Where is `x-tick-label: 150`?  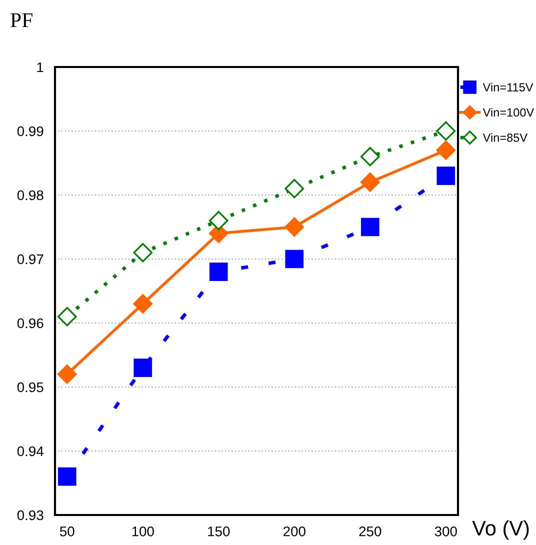
x-tick-label: 150 is located at coordinates (219, 531).